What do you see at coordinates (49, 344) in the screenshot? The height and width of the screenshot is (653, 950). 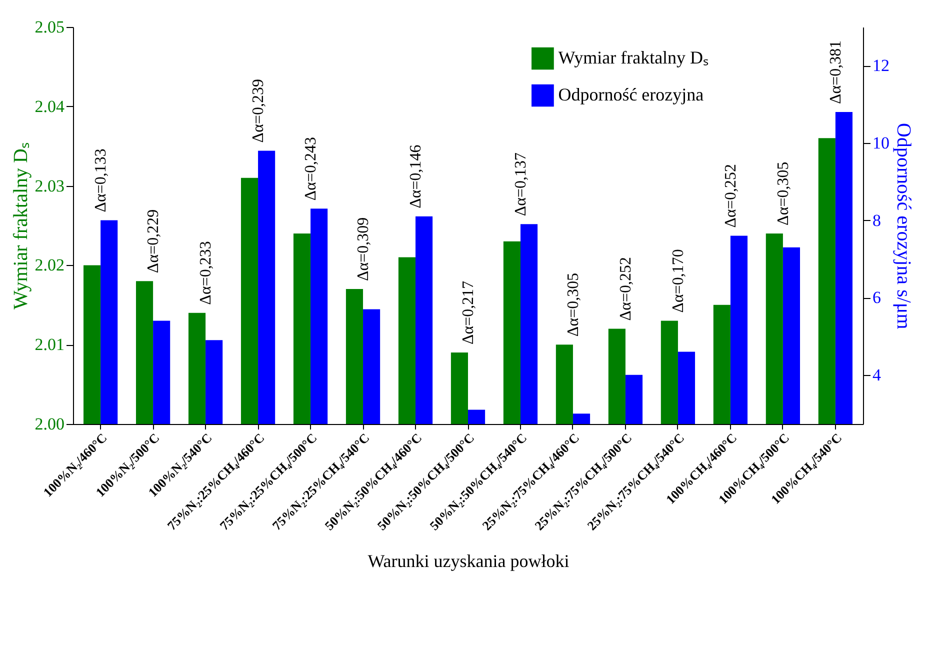 I see `y-tick-label: 2.01` at bounding box center [49, 344].